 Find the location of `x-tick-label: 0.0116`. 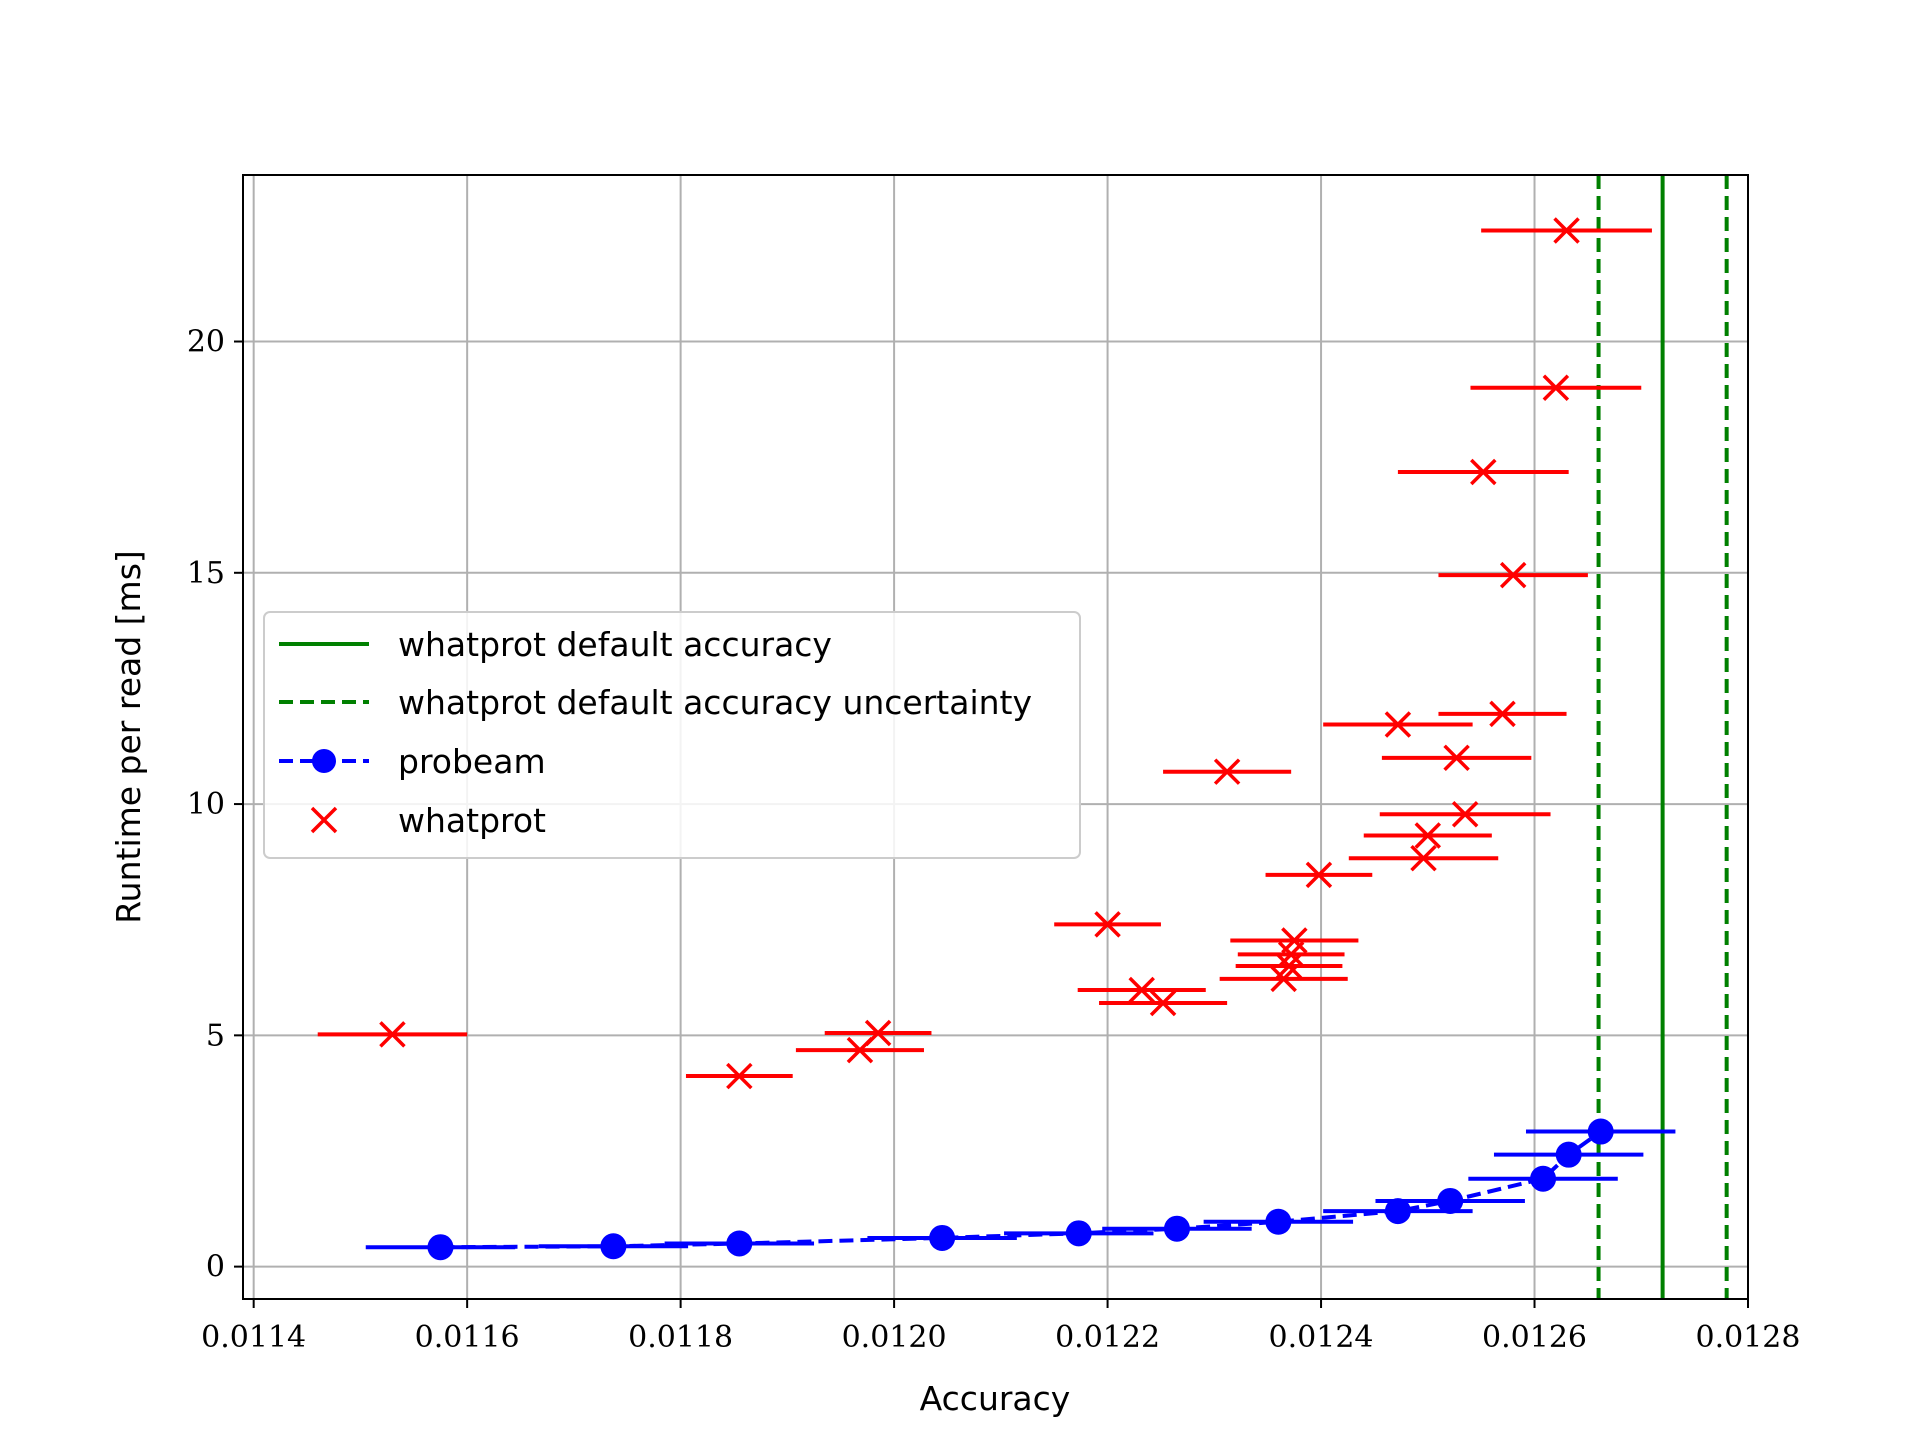

x-tick-label: 0.0116 is located at coordinates (467, 1337).